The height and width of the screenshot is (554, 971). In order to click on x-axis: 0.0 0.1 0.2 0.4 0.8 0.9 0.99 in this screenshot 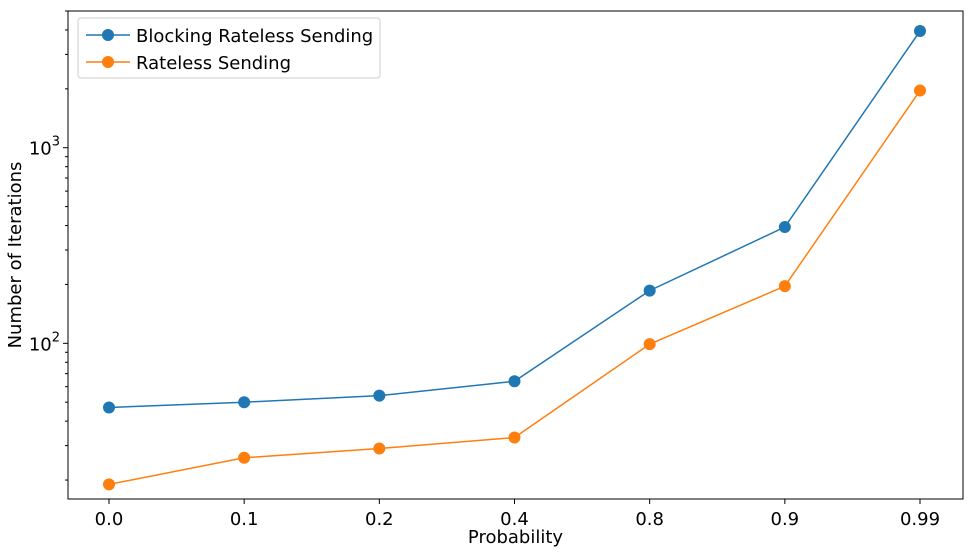, I will do `click(517, 514)`.